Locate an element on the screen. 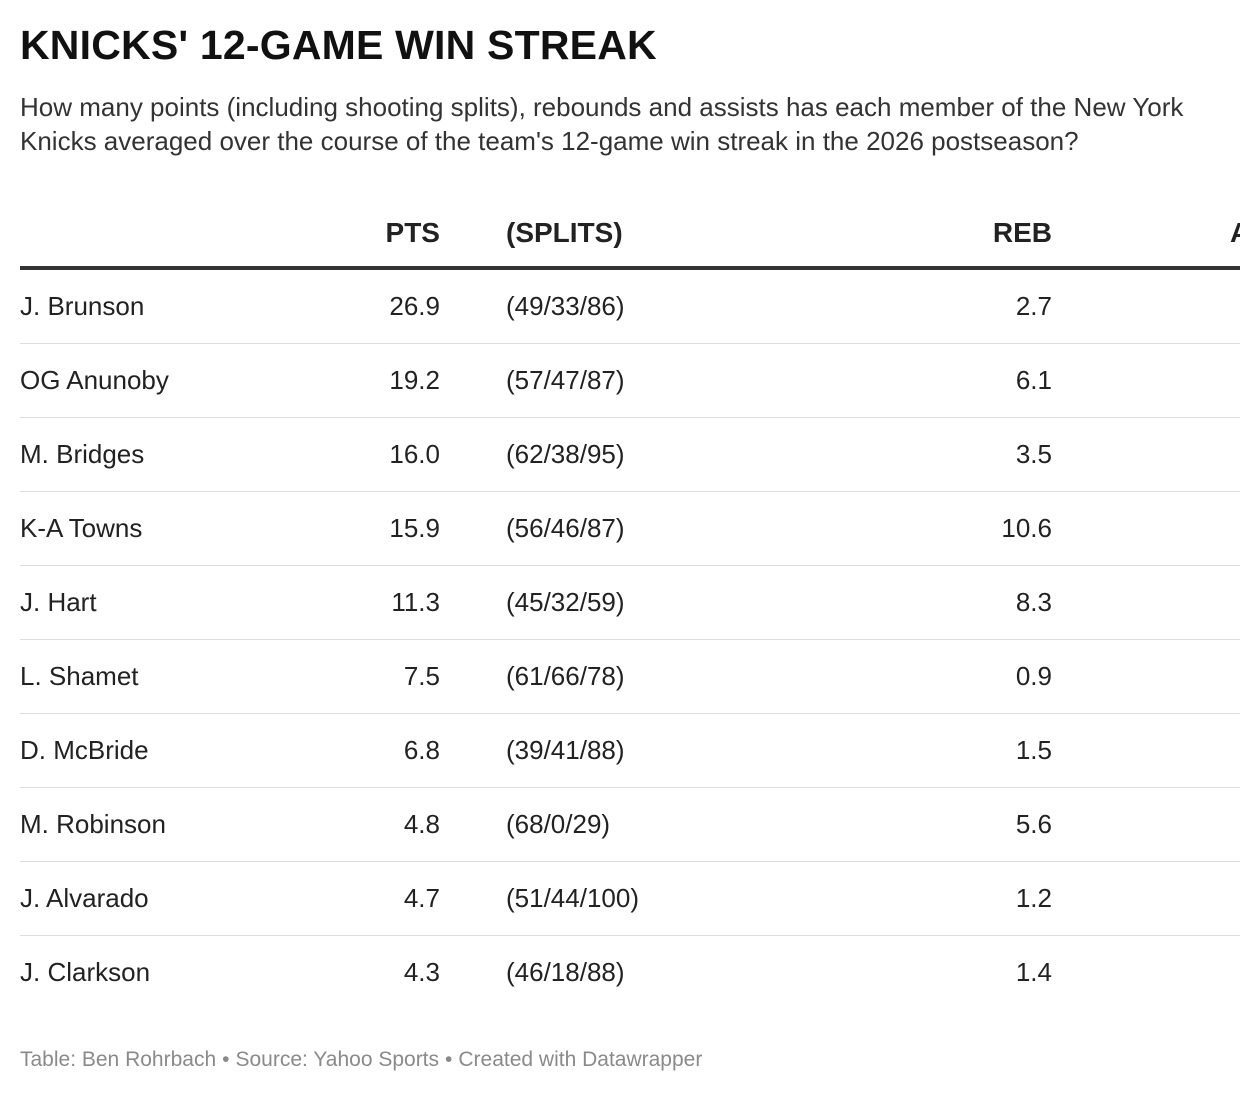 The image size is (1240, 1094). cell-reb: 10.6 is located at coordinates (952, 528).